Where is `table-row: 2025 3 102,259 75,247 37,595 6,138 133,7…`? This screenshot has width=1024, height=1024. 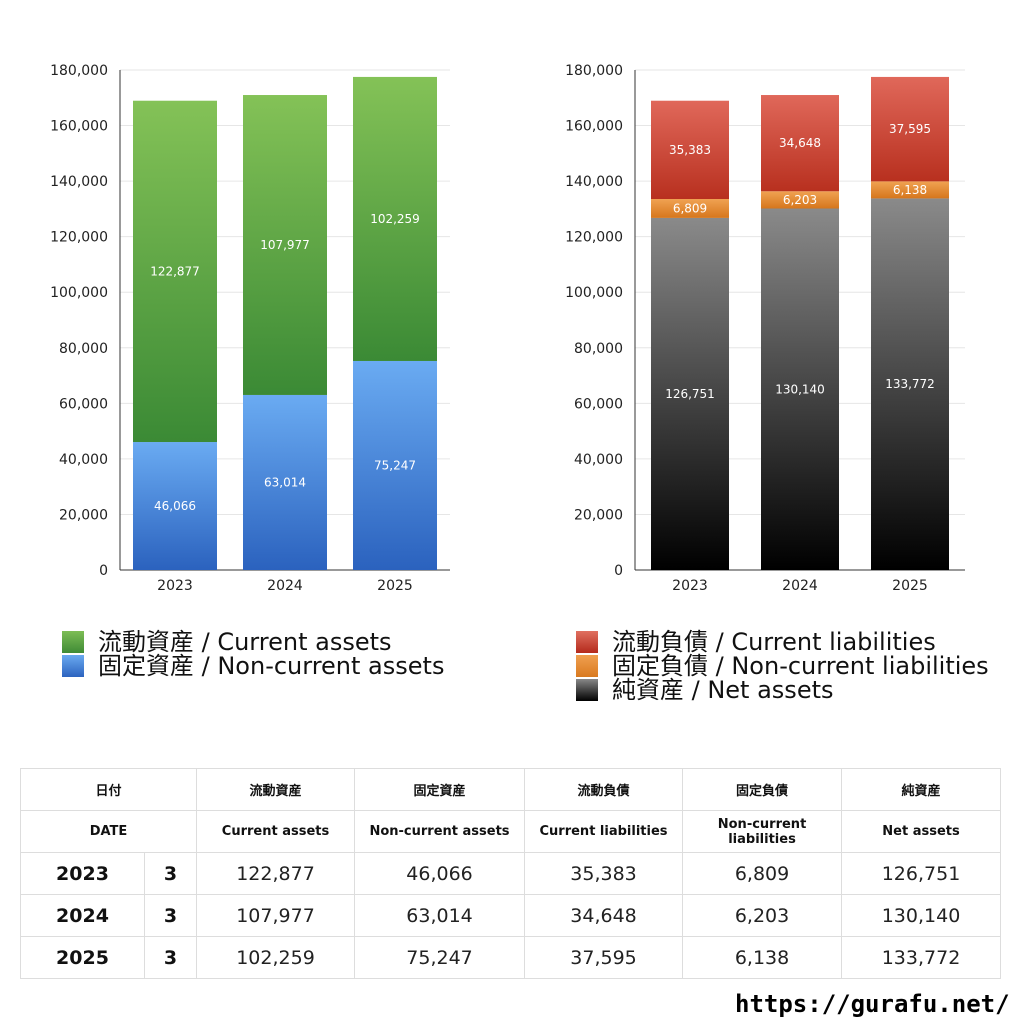 table-row: 2025 3 102,259 75,247 37,595 6,138 133,7… is located at coordinates (511, 957).